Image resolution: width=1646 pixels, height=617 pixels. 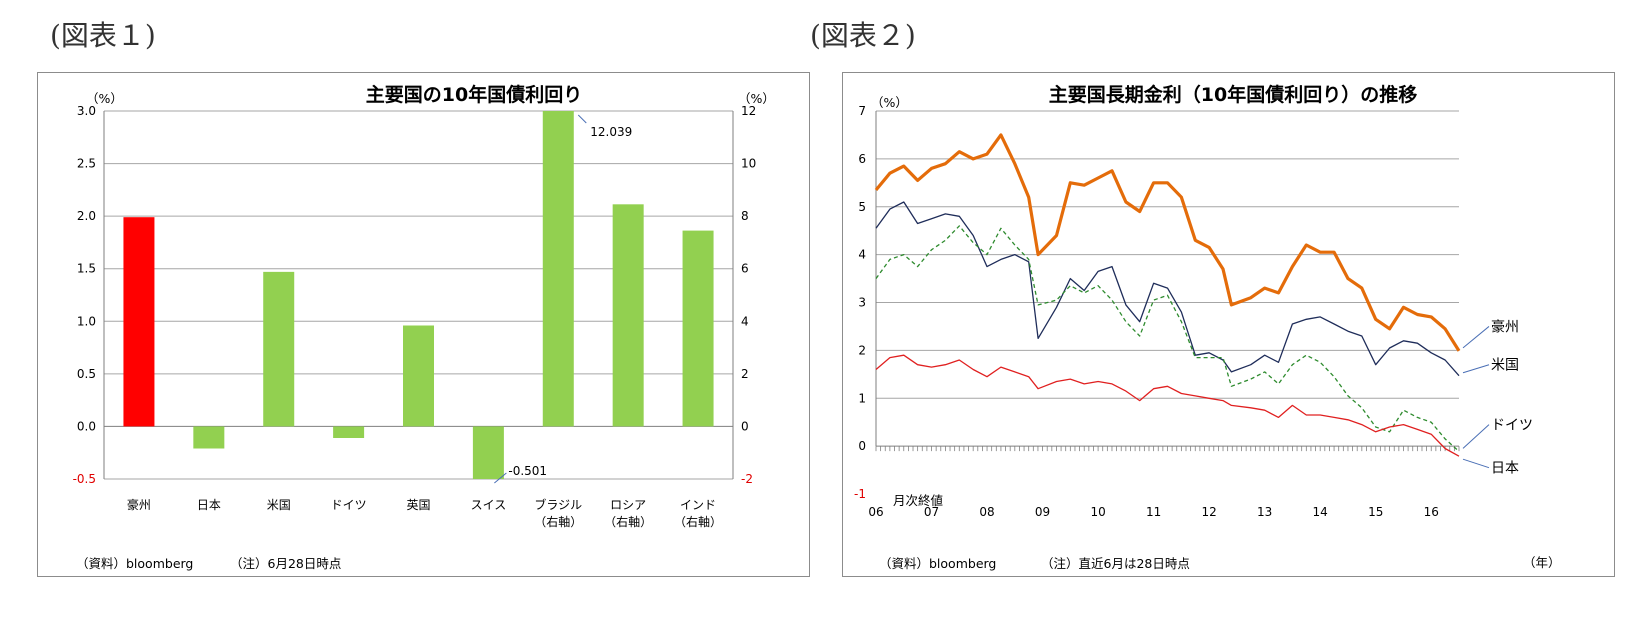 What do you see at coordinates (349, 505) in the screenshot?
I see `category-label: ドイツ` at bounding box center [349, 505].